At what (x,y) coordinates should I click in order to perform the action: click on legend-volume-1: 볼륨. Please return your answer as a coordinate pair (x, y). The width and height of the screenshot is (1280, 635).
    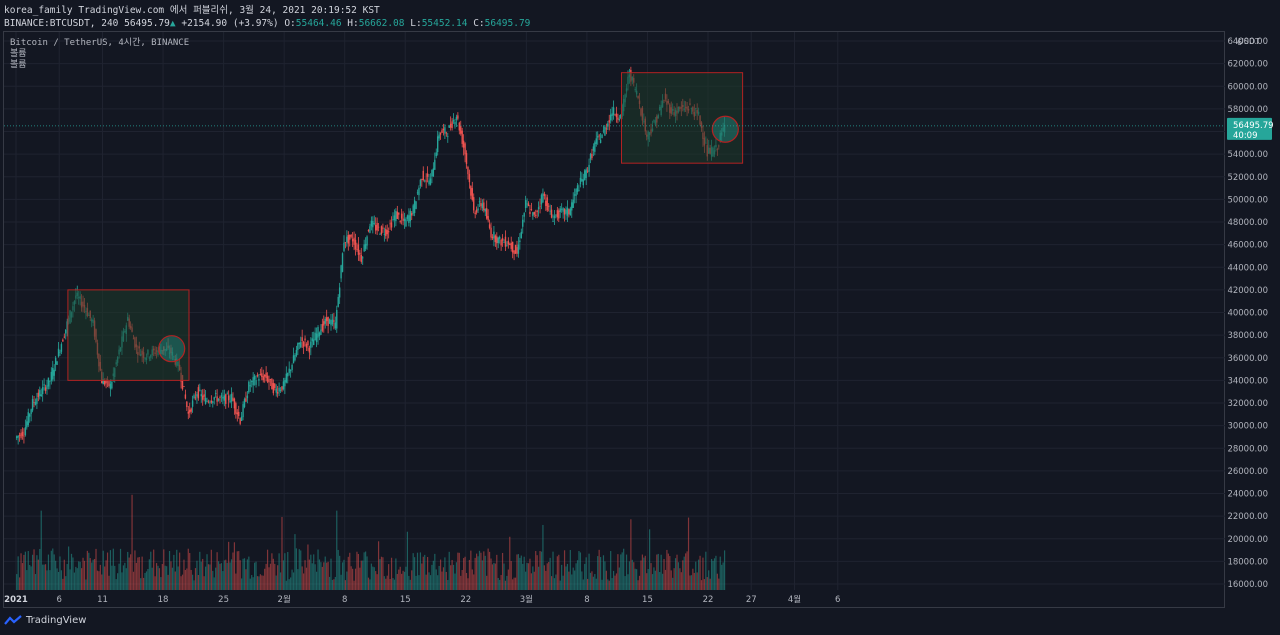
    Looking at the image, I should click on (18, 54).